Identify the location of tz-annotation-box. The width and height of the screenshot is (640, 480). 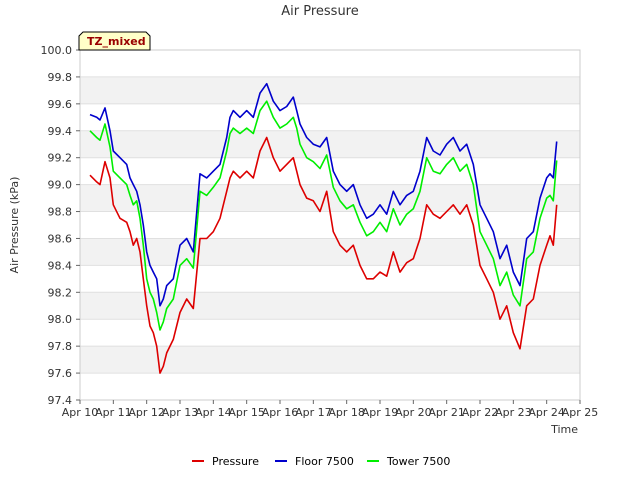
(114, 41).